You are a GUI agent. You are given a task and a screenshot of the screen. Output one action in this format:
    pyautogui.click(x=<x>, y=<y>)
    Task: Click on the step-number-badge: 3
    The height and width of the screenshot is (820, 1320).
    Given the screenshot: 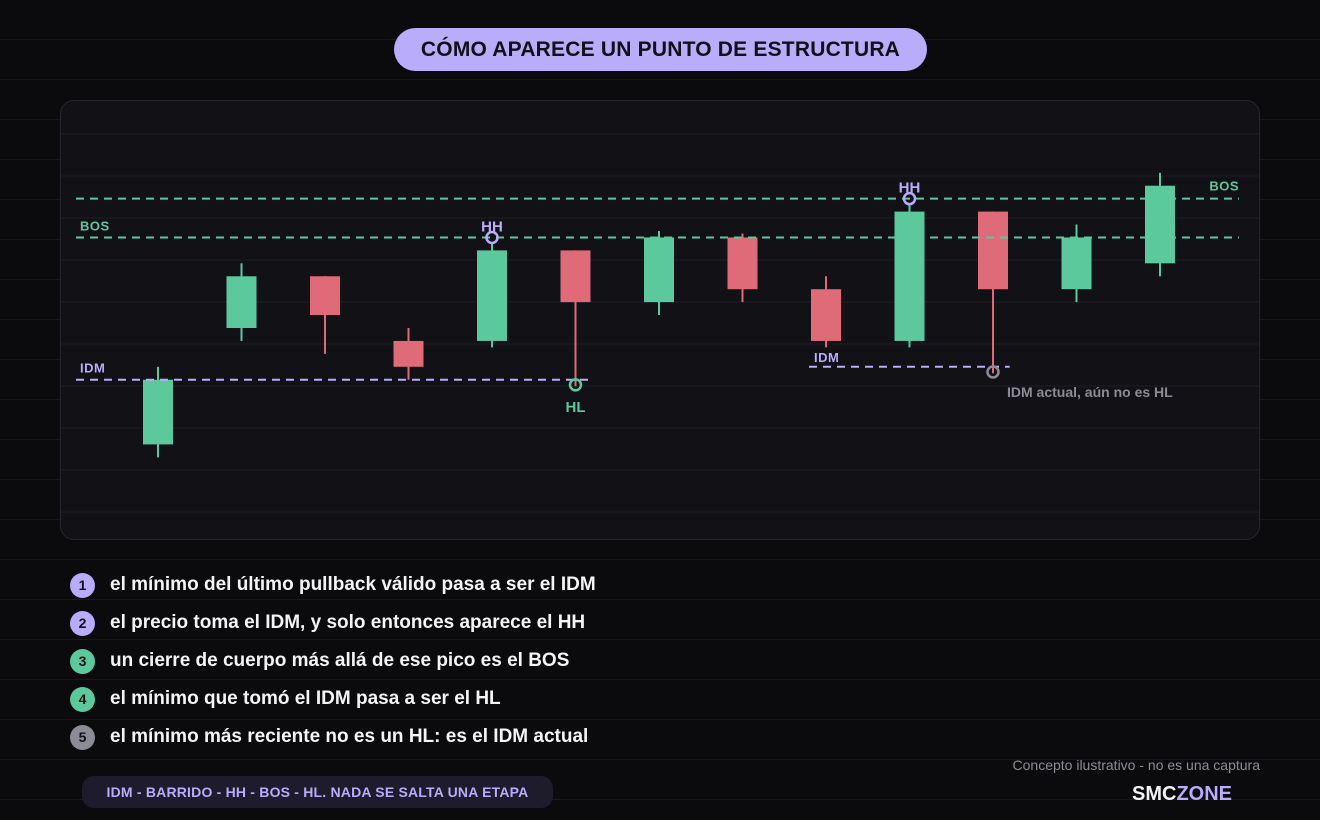 What is the action you would take?
    pyautogui.click(x=82, y=661)
    